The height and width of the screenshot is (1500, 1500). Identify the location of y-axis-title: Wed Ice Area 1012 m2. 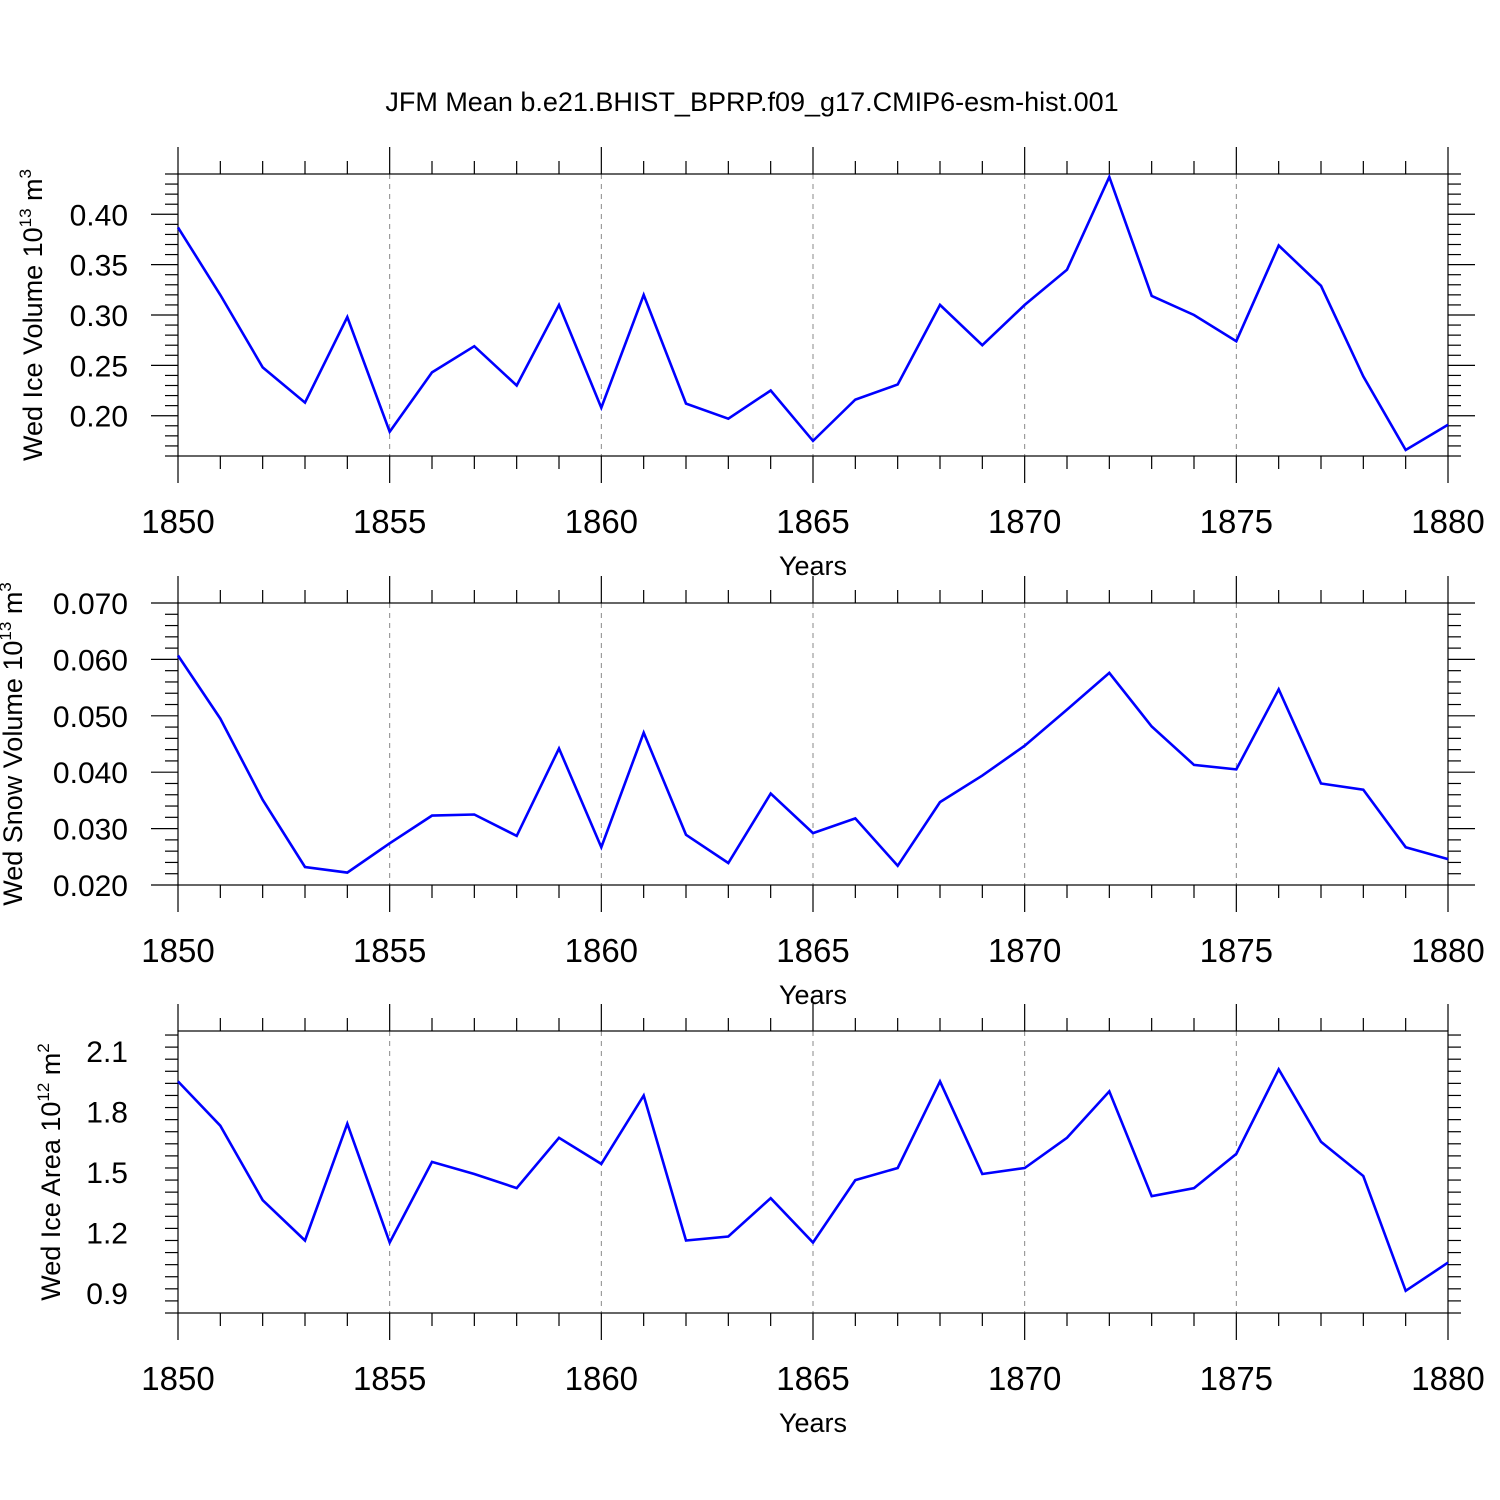
(50, 1172).